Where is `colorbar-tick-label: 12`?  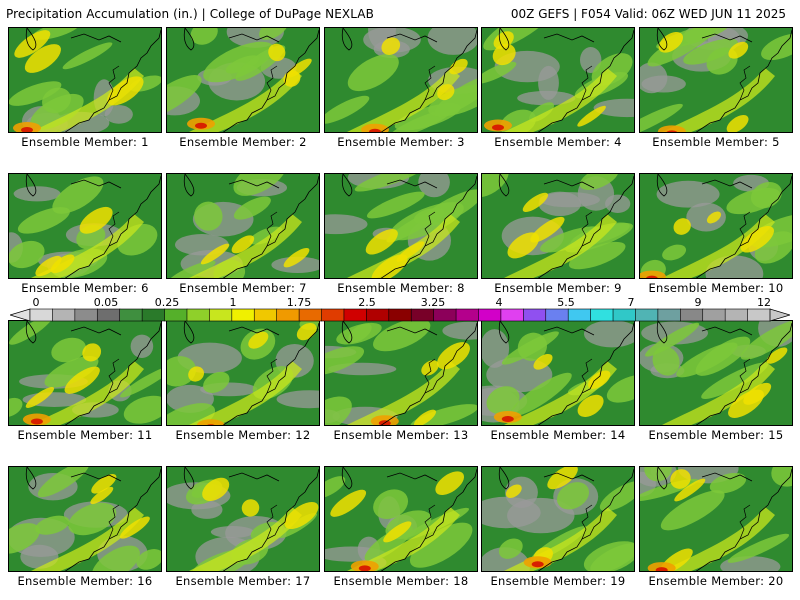 colorbar-tick-label: 12 is located at coordinates (764, 302).